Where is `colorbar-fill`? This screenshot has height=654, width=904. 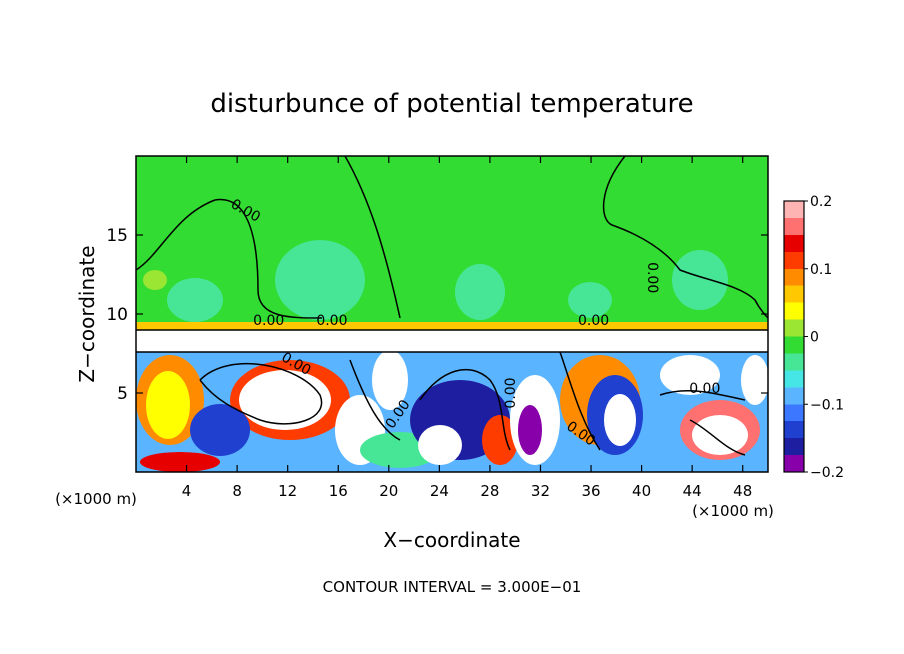
colorbar-fill is located at coordinates (794, 336).